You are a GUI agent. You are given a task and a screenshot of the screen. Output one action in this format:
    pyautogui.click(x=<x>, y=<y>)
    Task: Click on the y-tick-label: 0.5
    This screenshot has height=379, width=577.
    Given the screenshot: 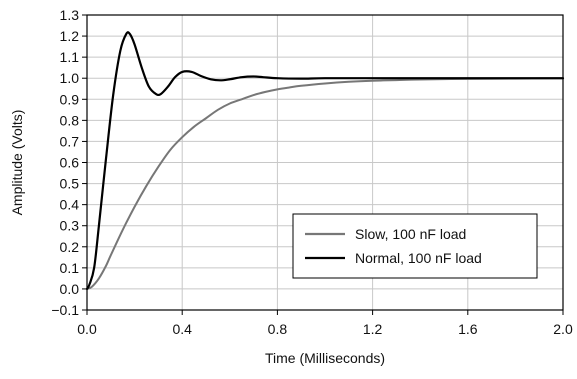 What is the action you would take?
    pyautogui.click(x=70, y=184)
    